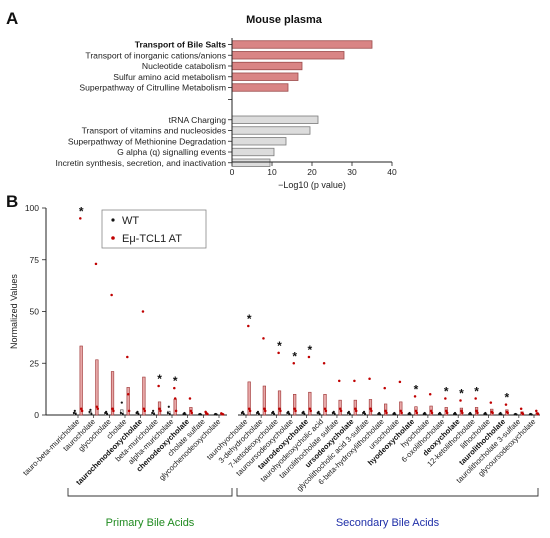 The width and height of the screenshot is (550, 538). Describe the element at coordinates (152, 239) in the screenshot. I see `legend-label-tcl1: Eμ-TCL1 AT` at that location.